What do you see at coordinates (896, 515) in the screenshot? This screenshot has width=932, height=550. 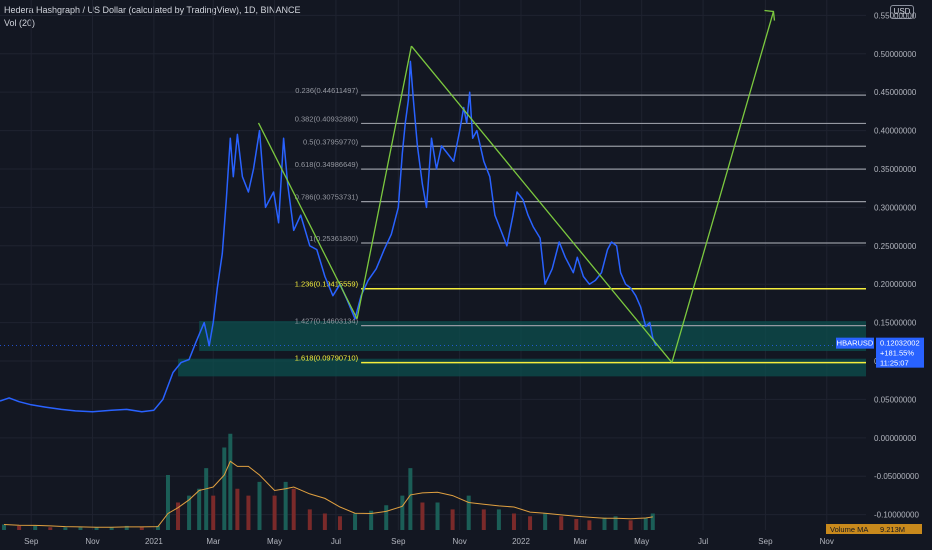 I see `y-axis-tick-label: -0.10000000` at bounding box center [896, 515].